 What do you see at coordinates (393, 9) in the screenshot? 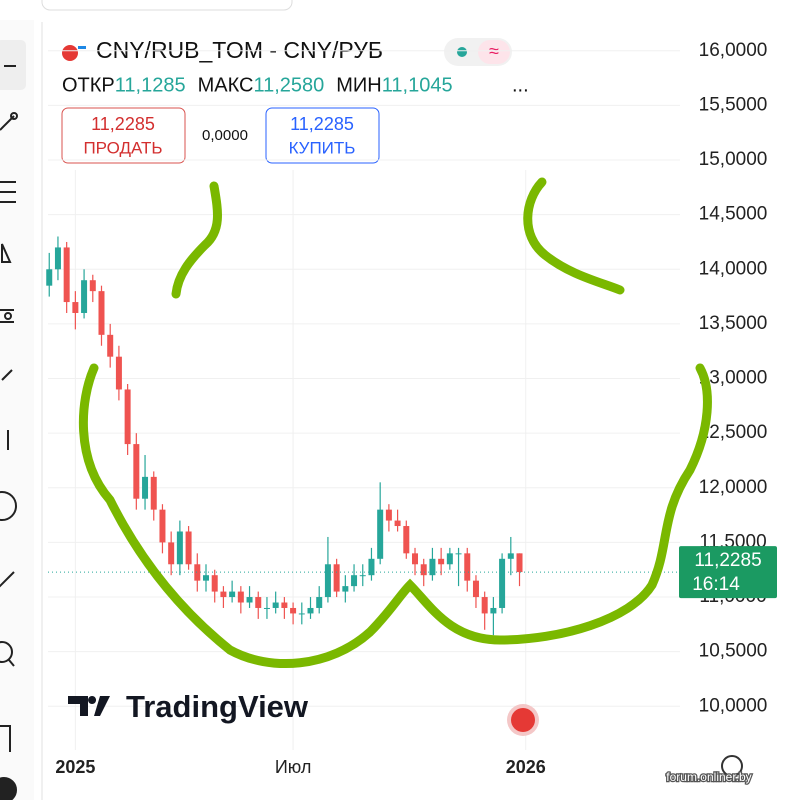
I see `top-bar` at bounding box center [393, 9].